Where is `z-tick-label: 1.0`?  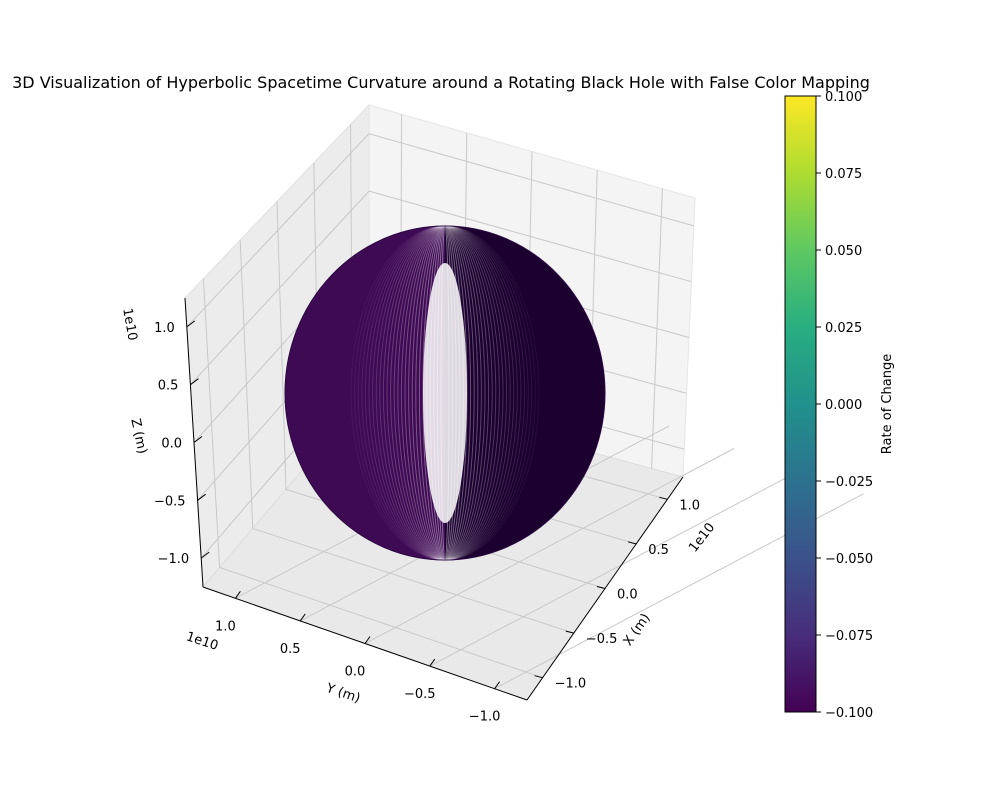 z-tick-label: 1.0 is located at coordinates (164, 328).